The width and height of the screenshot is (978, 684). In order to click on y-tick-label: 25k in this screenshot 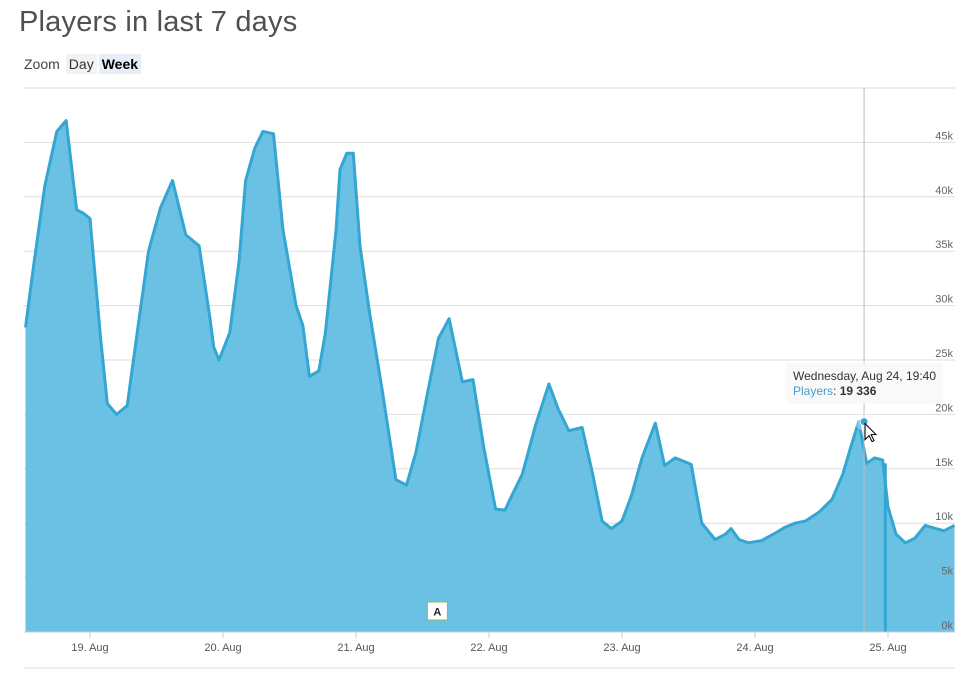, I will do `click(944, 354)`.